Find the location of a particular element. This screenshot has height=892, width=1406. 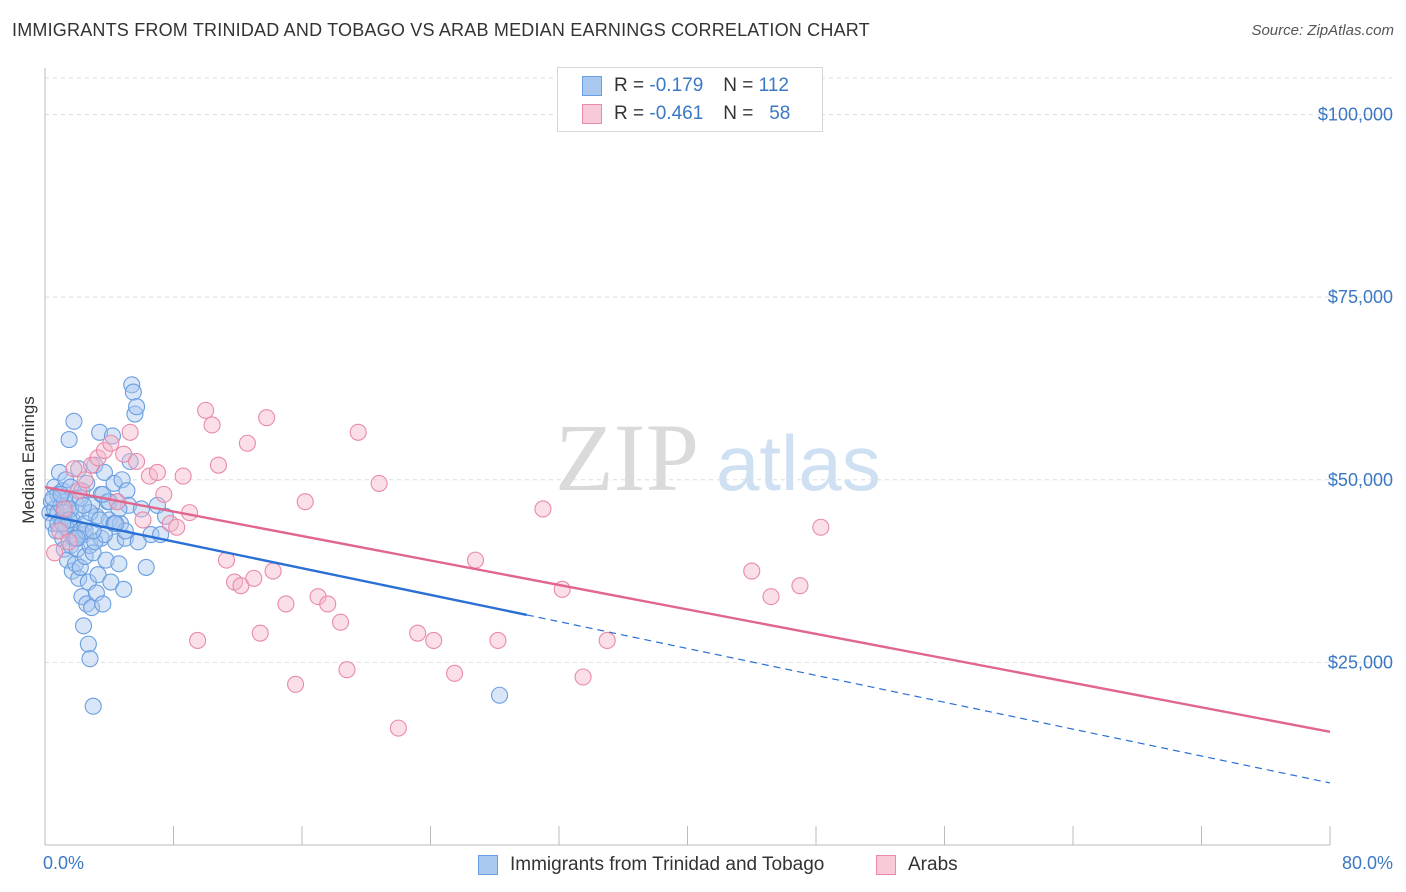

legend-r-value: -0.179 is located at coordinates (676, 85).